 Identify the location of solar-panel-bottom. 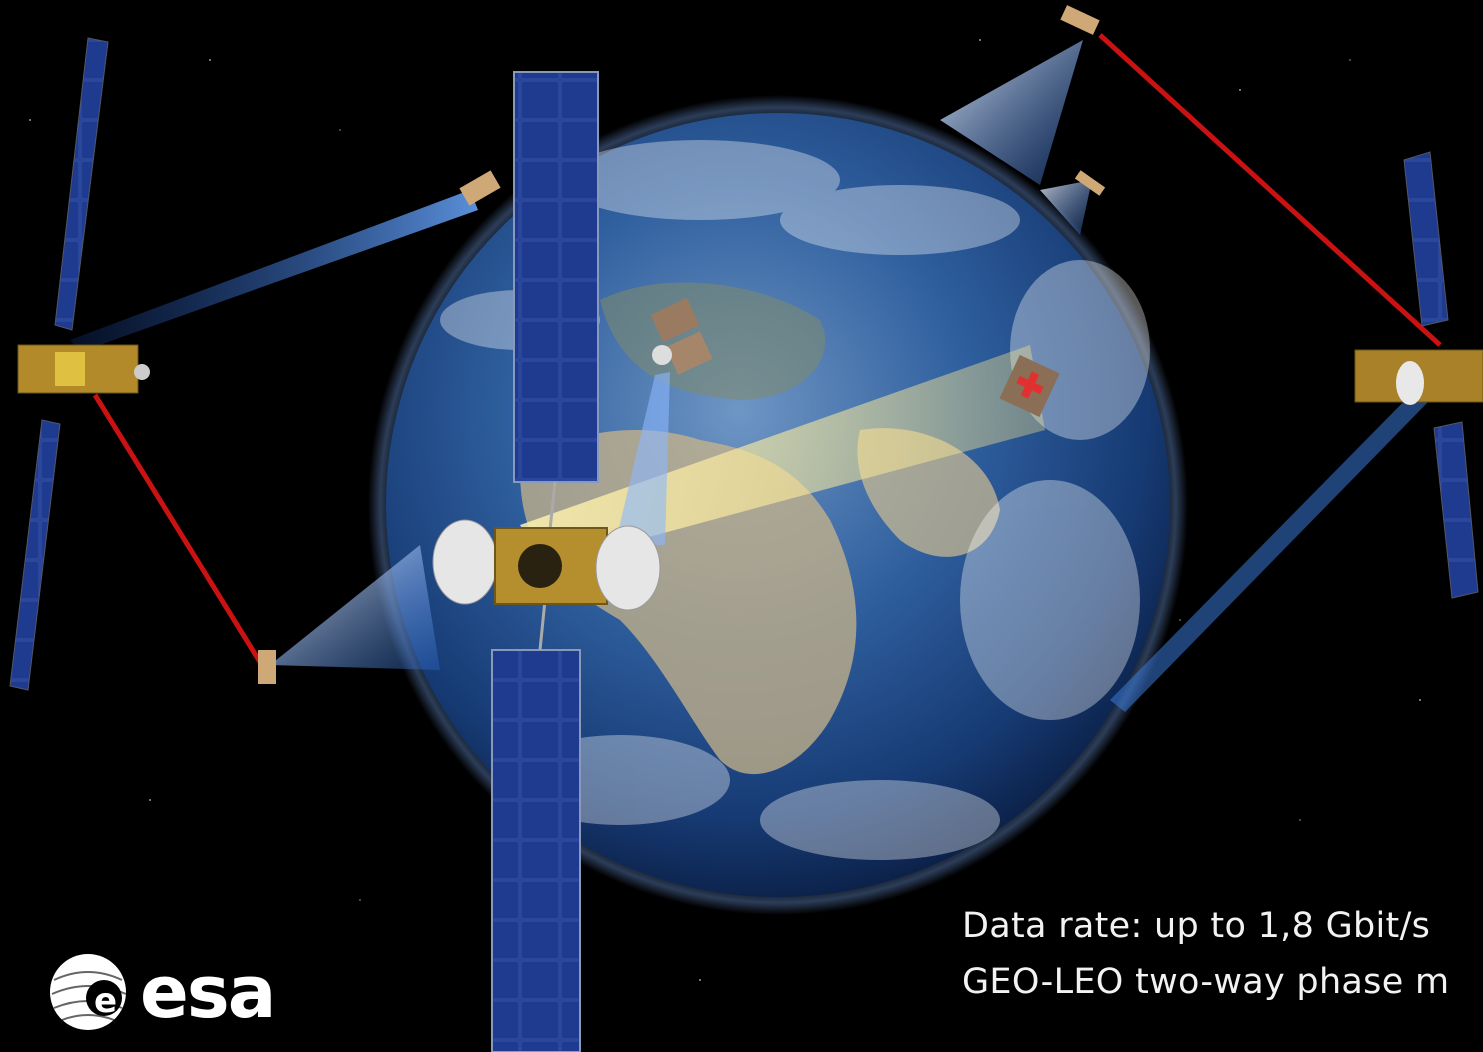
(536, 850).